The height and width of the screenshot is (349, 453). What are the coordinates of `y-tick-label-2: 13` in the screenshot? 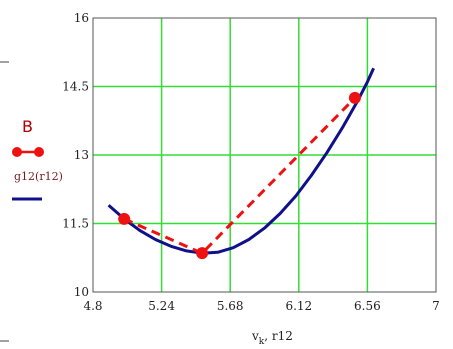 It's located at (81, 155).